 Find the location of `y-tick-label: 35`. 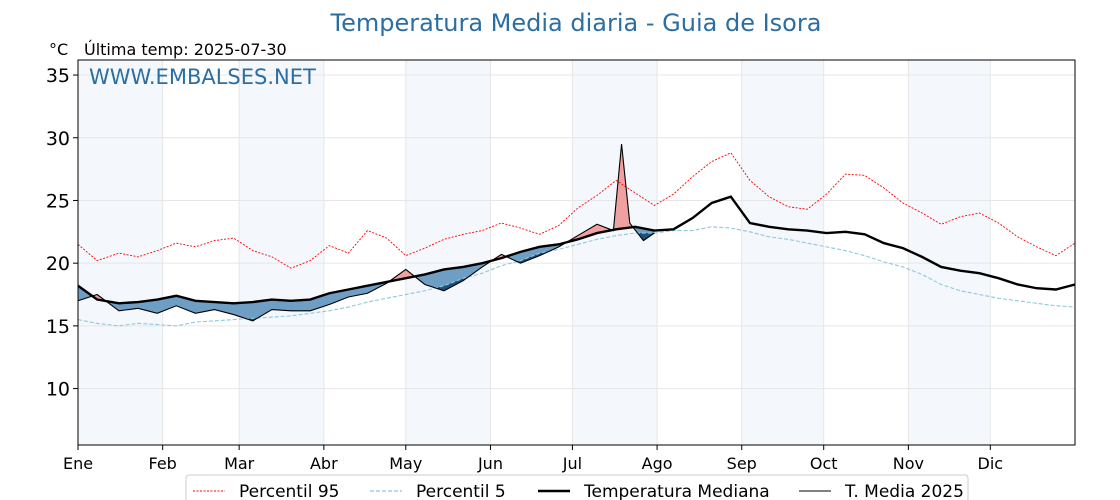

y-tick-label: 35 is located at coordinates (58, 76).